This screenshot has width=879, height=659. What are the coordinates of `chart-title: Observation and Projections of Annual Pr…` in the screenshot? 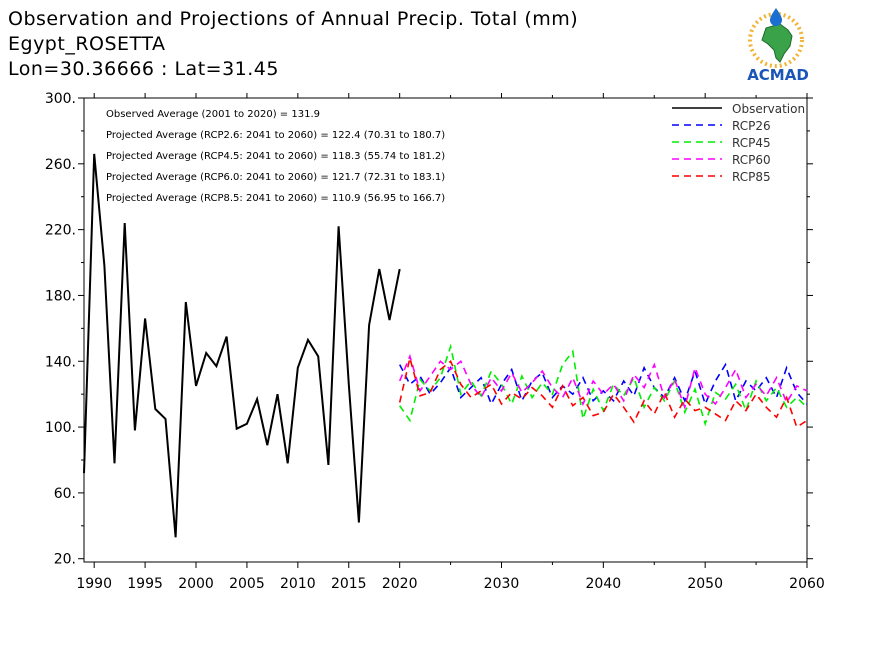 It's located at (293, 19).